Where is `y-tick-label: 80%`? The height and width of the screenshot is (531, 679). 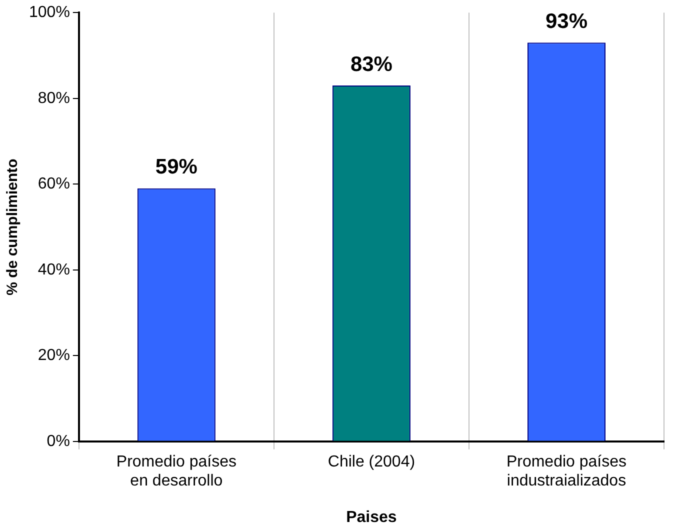
y-tick-label: 80% is located at coordinates (54, 98).